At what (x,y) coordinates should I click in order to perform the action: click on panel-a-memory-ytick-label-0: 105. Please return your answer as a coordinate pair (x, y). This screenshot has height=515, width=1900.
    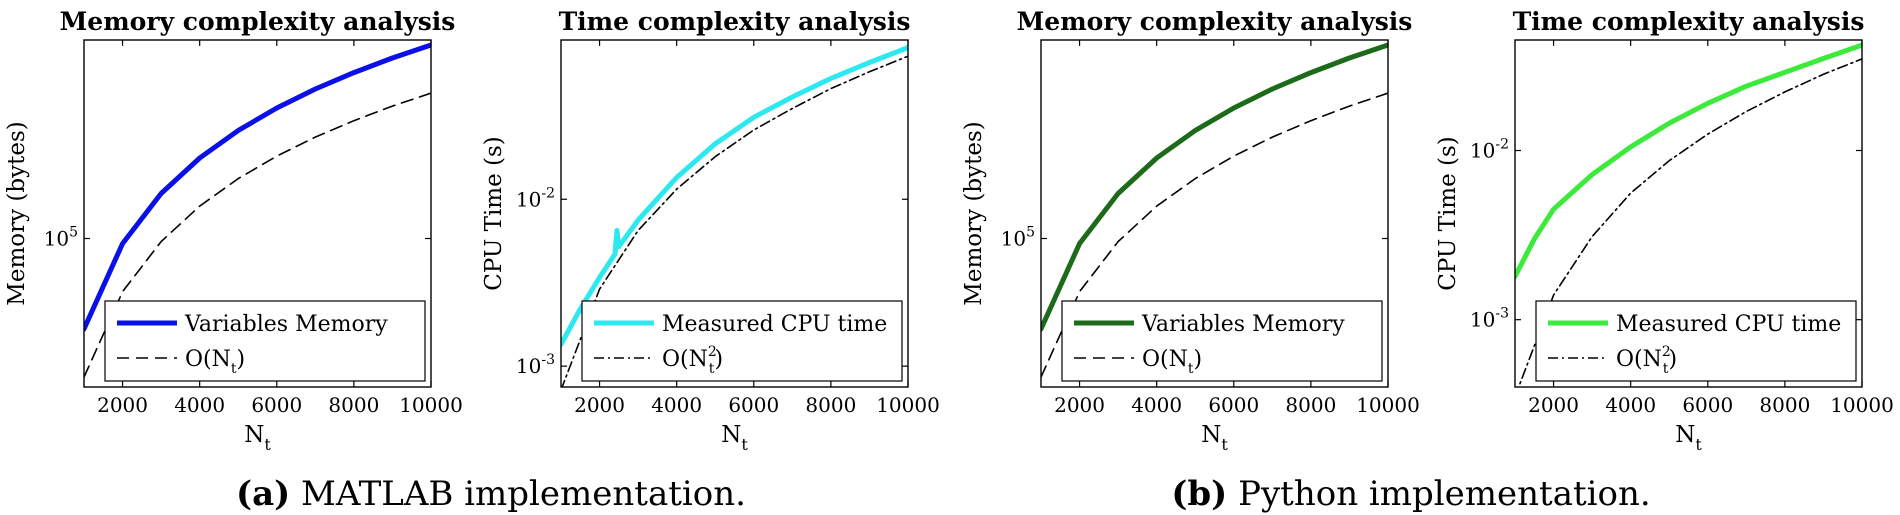
    Looking at the image, I should click on (61, 238).